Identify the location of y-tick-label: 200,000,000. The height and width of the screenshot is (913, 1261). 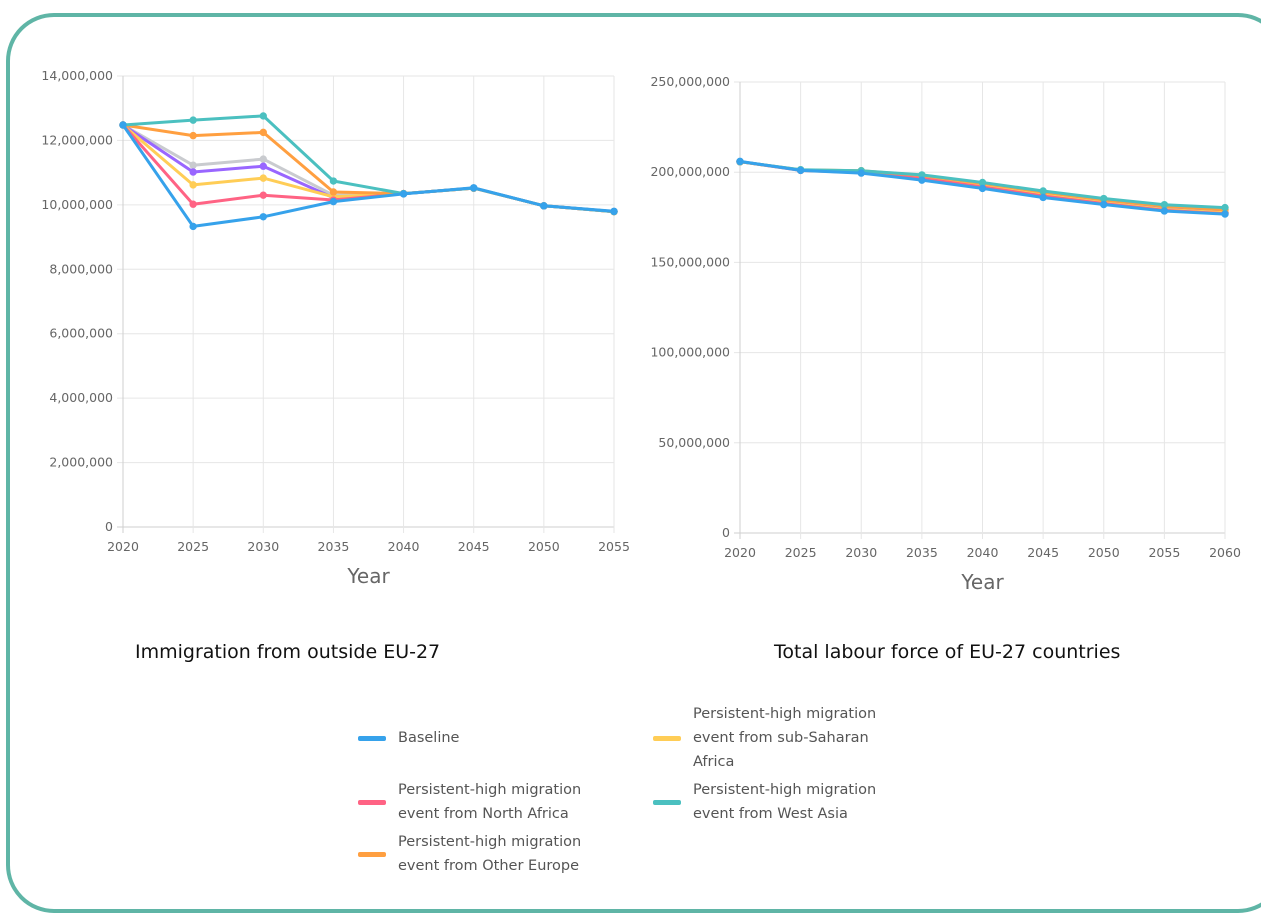
(690, 171).